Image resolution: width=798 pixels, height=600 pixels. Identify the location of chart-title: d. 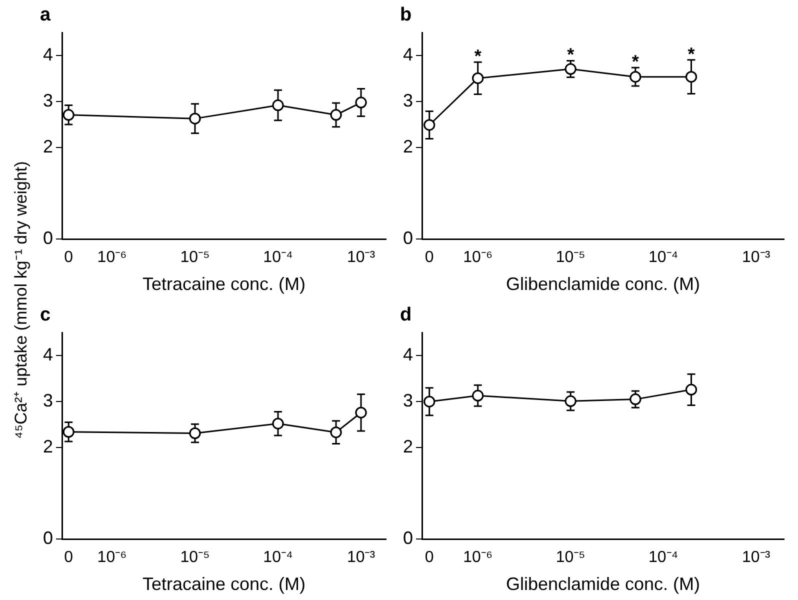
(406, 315).